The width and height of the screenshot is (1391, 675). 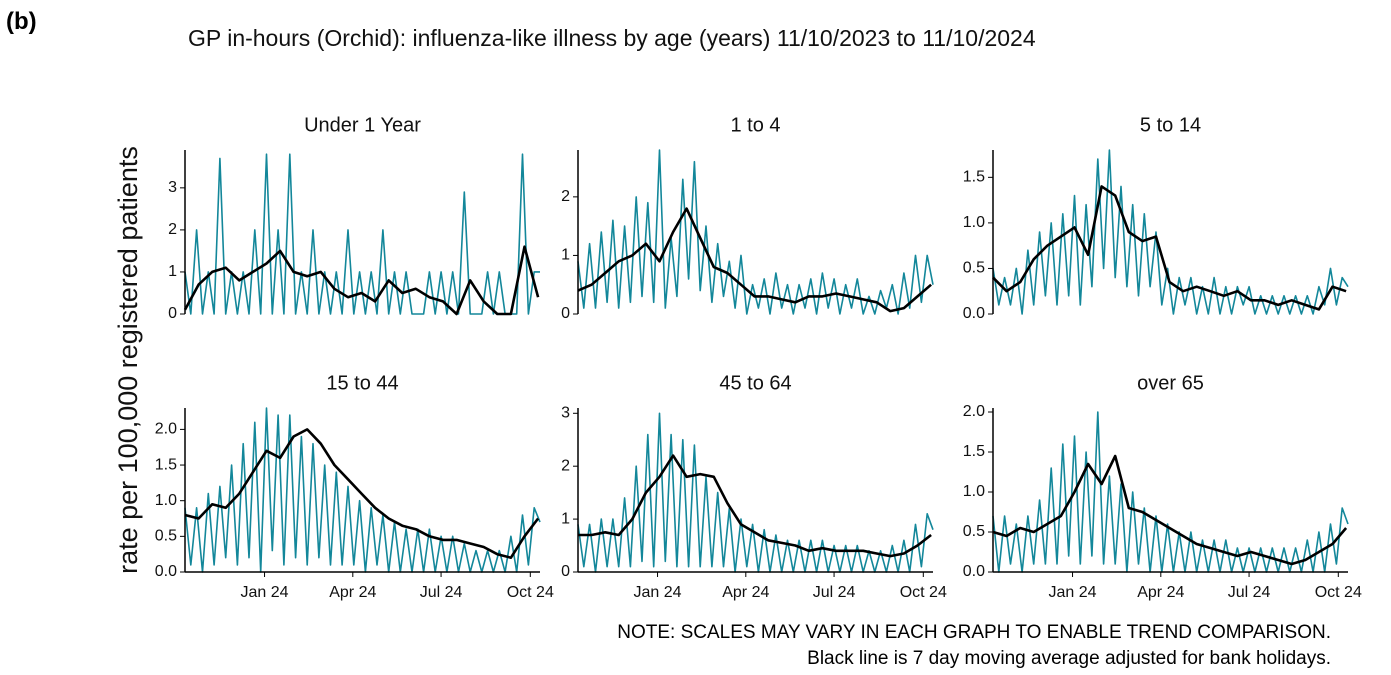 I want to click on panel-title: Under 1 Year, so click(x=362, y=125).